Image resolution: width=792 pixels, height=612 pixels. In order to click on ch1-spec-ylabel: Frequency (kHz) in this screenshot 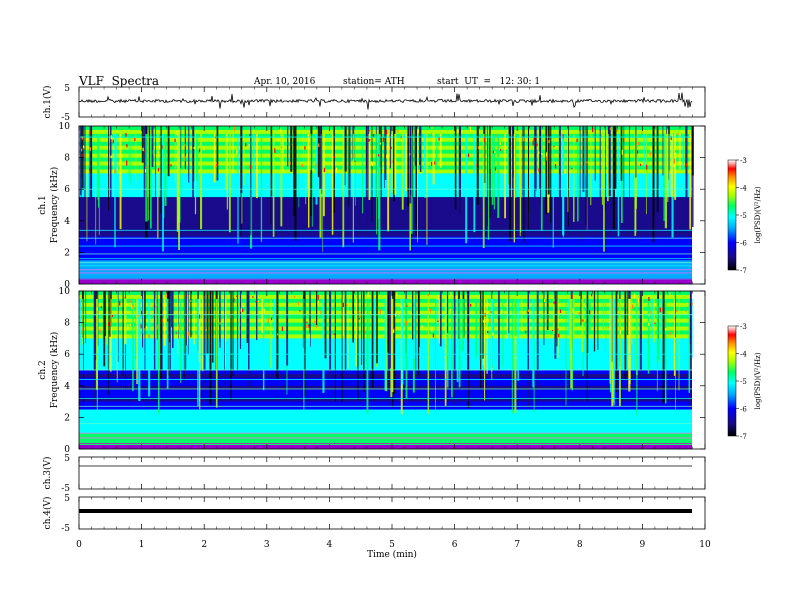, I will do `click(54, 205)`.